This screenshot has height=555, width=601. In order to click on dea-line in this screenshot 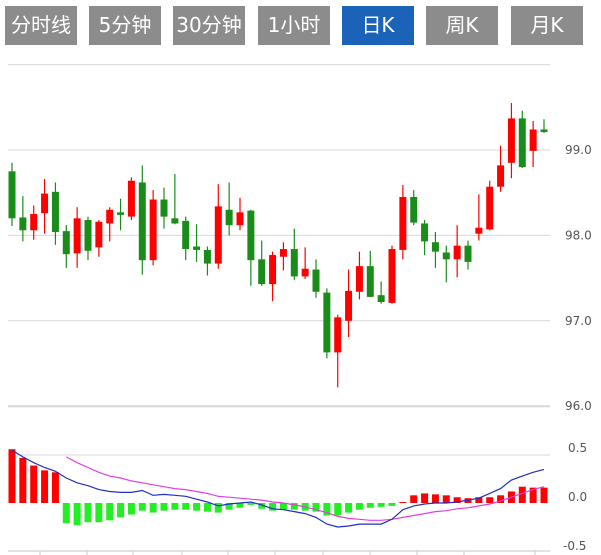, I will do `click(305, 488)`.